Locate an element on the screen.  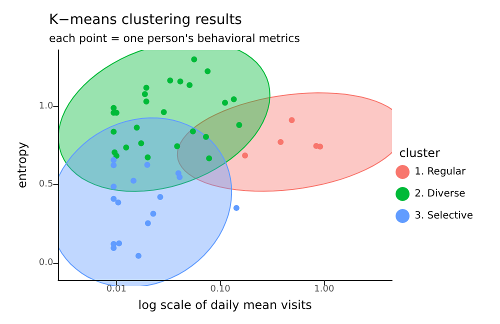
x-axis-title: log scale of daily mean visits is located at coordinates (225, 305).